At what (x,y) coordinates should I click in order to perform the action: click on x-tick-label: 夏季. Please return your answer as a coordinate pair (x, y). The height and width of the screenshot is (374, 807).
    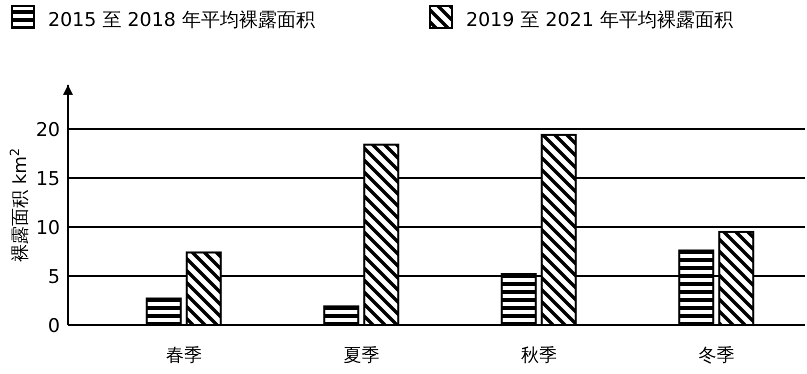
    Looking at the image, I should click on (361, 355).